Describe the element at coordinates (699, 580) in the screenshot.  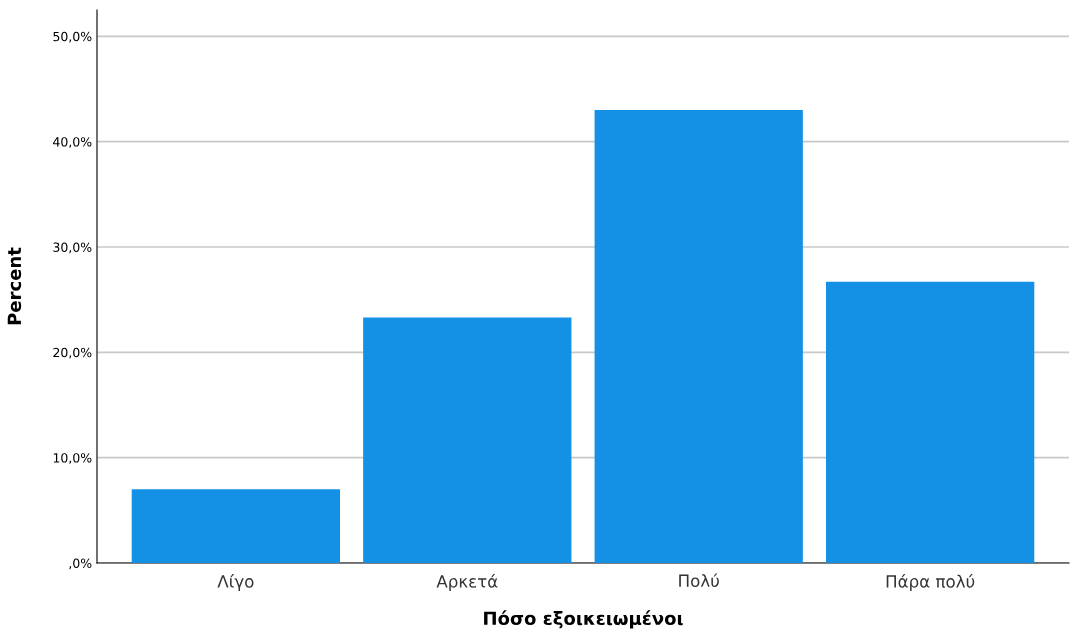
I see `x-tick-label: Πολύ` at that location.